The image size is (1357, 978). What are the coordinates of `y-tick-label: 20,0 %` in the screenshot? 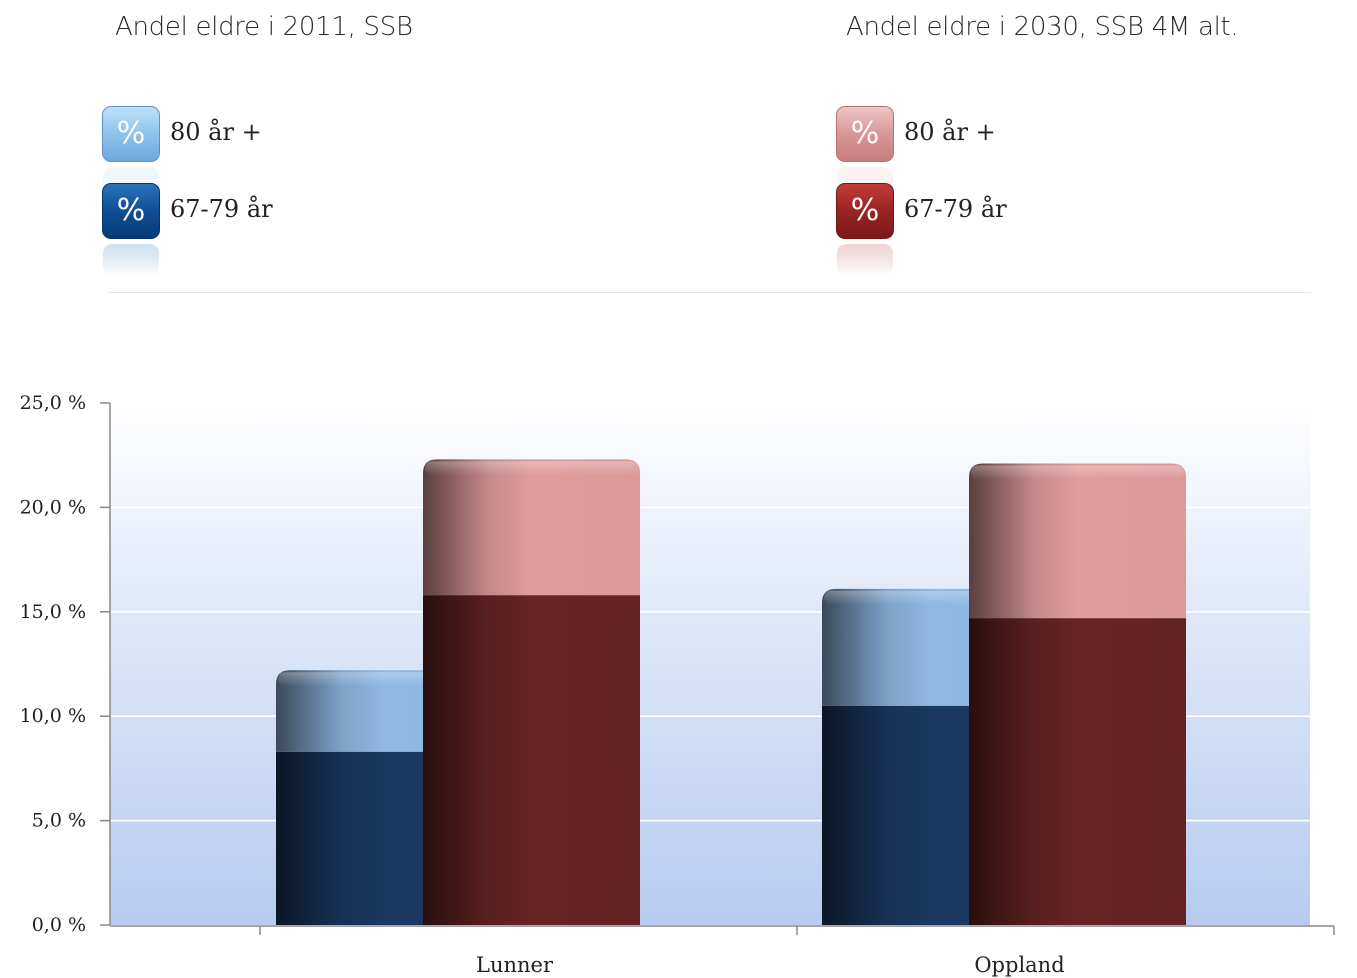 It's located at (53, 507).